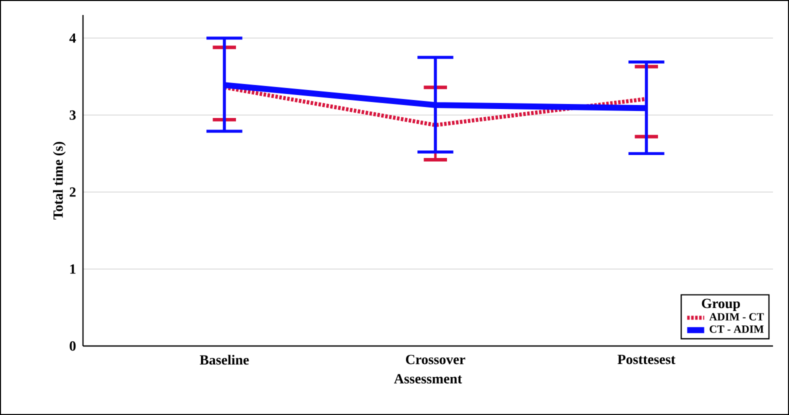 The image size is (789, 415). I want to click on y-axis-title: Total time (s), so click(59, 181).